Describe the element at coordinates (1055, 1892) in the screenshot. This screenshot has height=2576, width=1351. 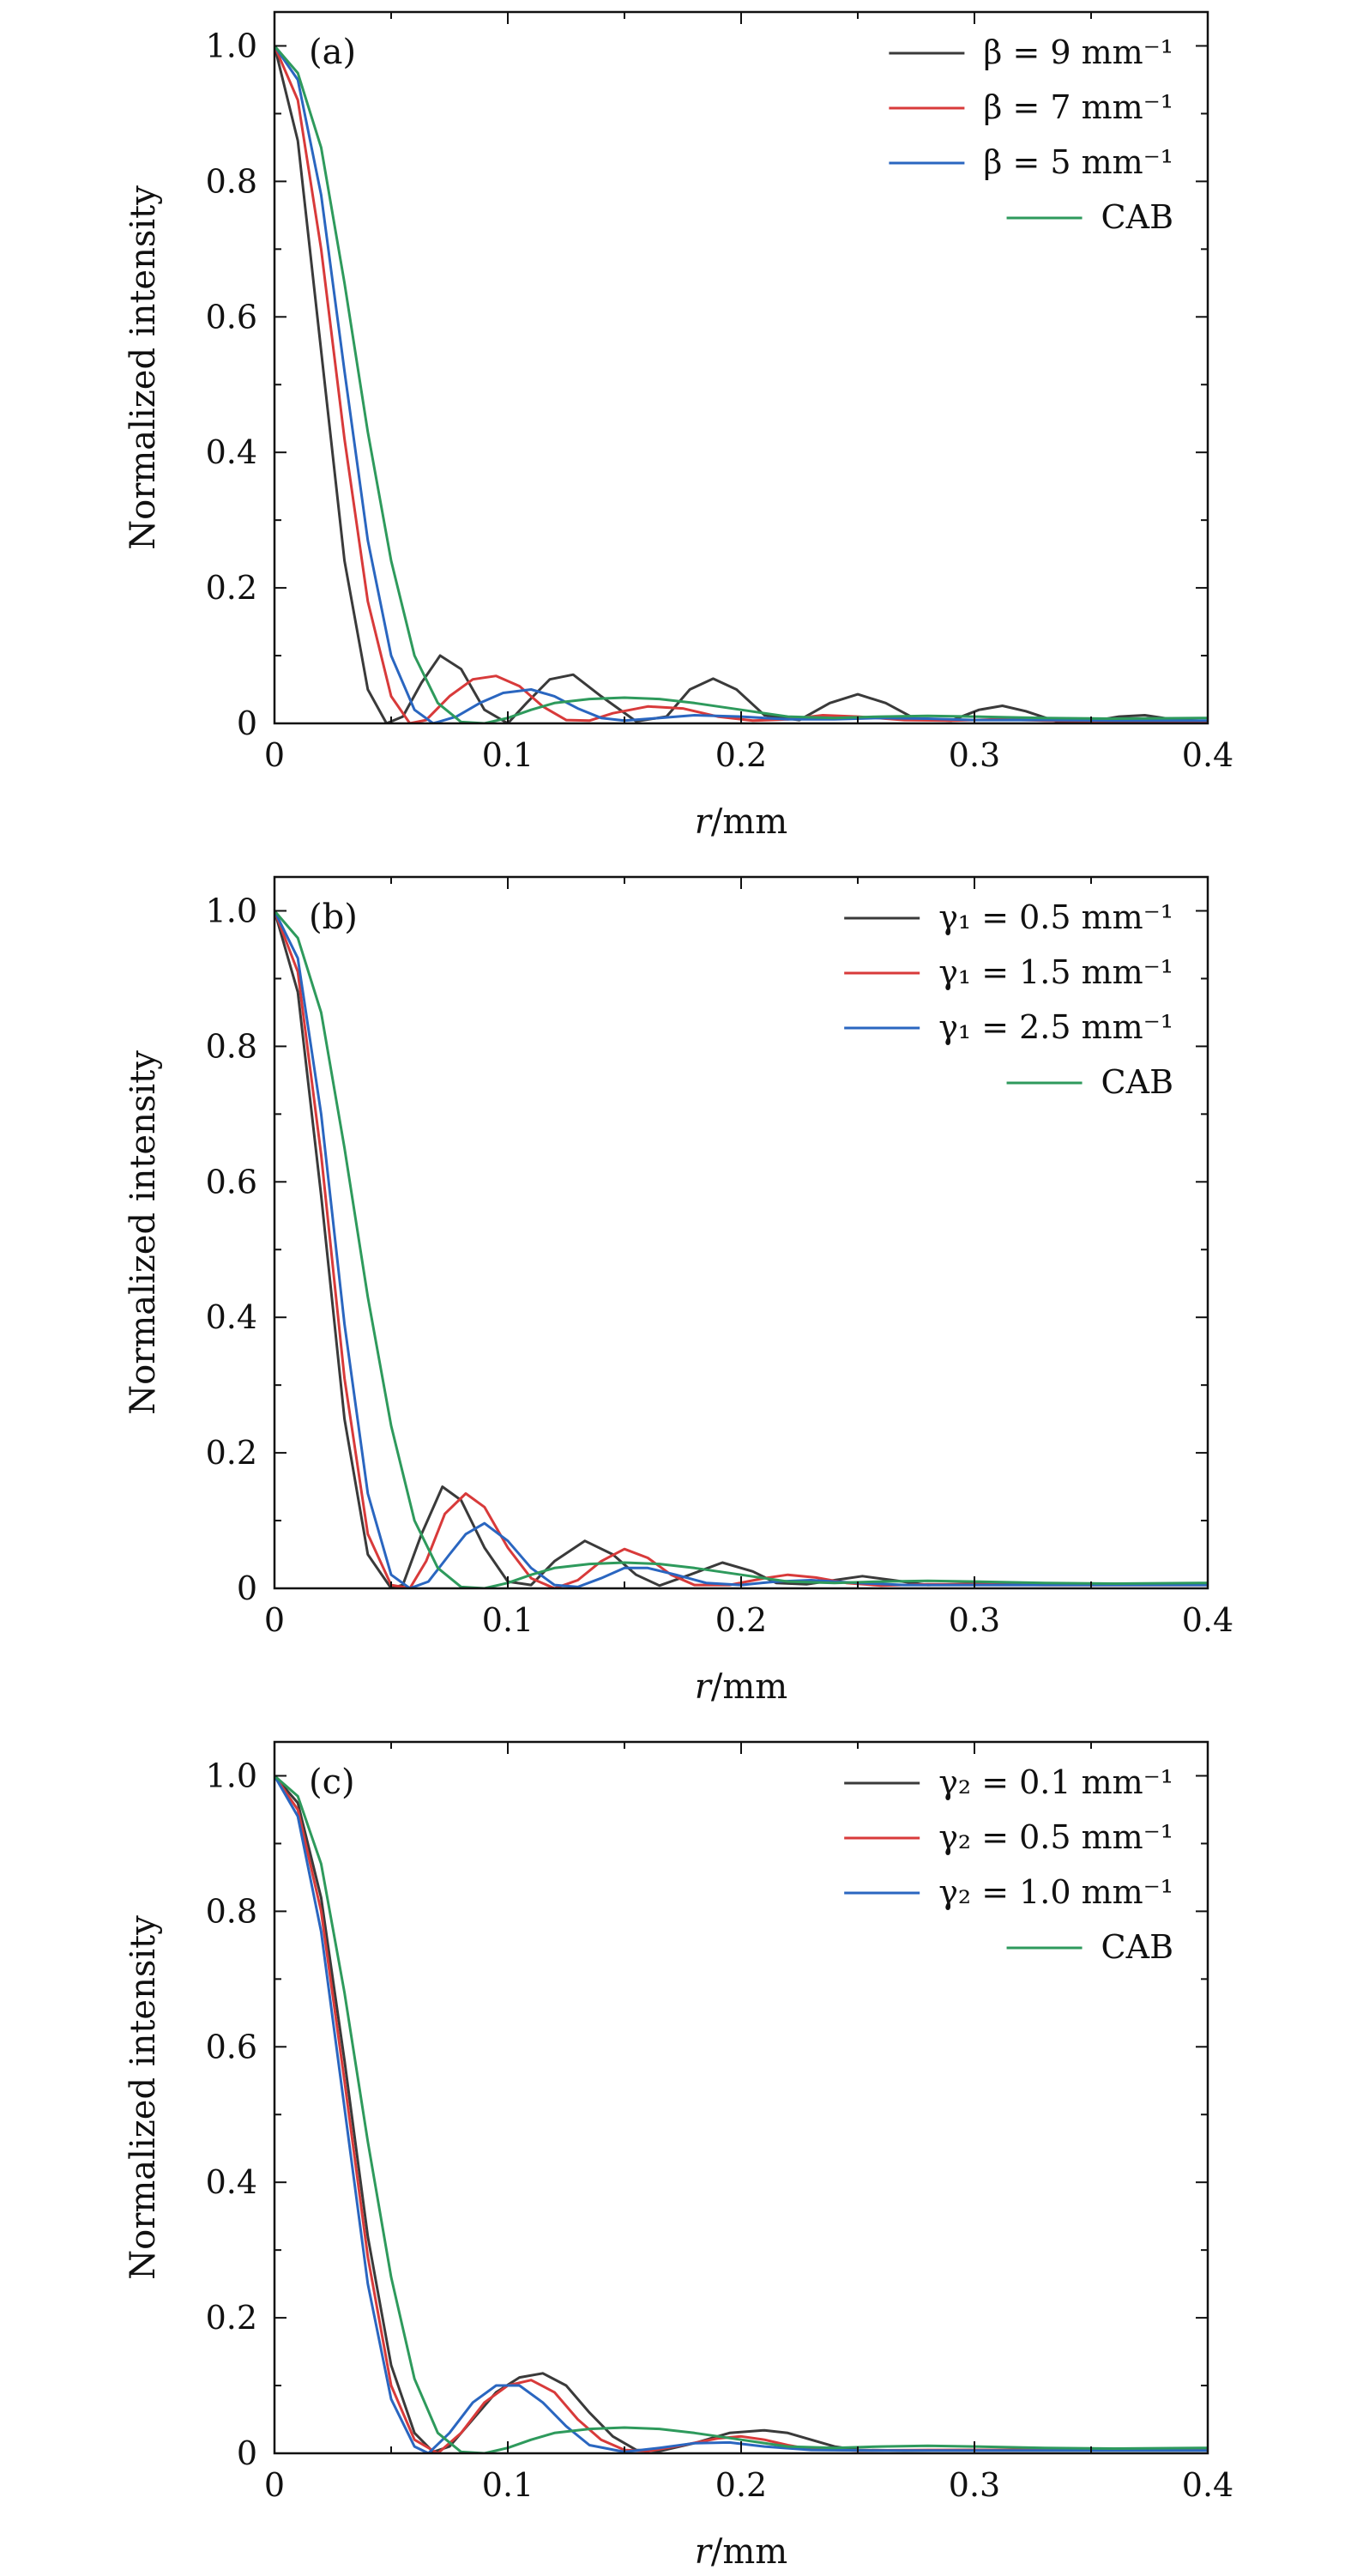
I see `legend-label-2: γ₂ = 1.0 mm⁻¹` at that location.